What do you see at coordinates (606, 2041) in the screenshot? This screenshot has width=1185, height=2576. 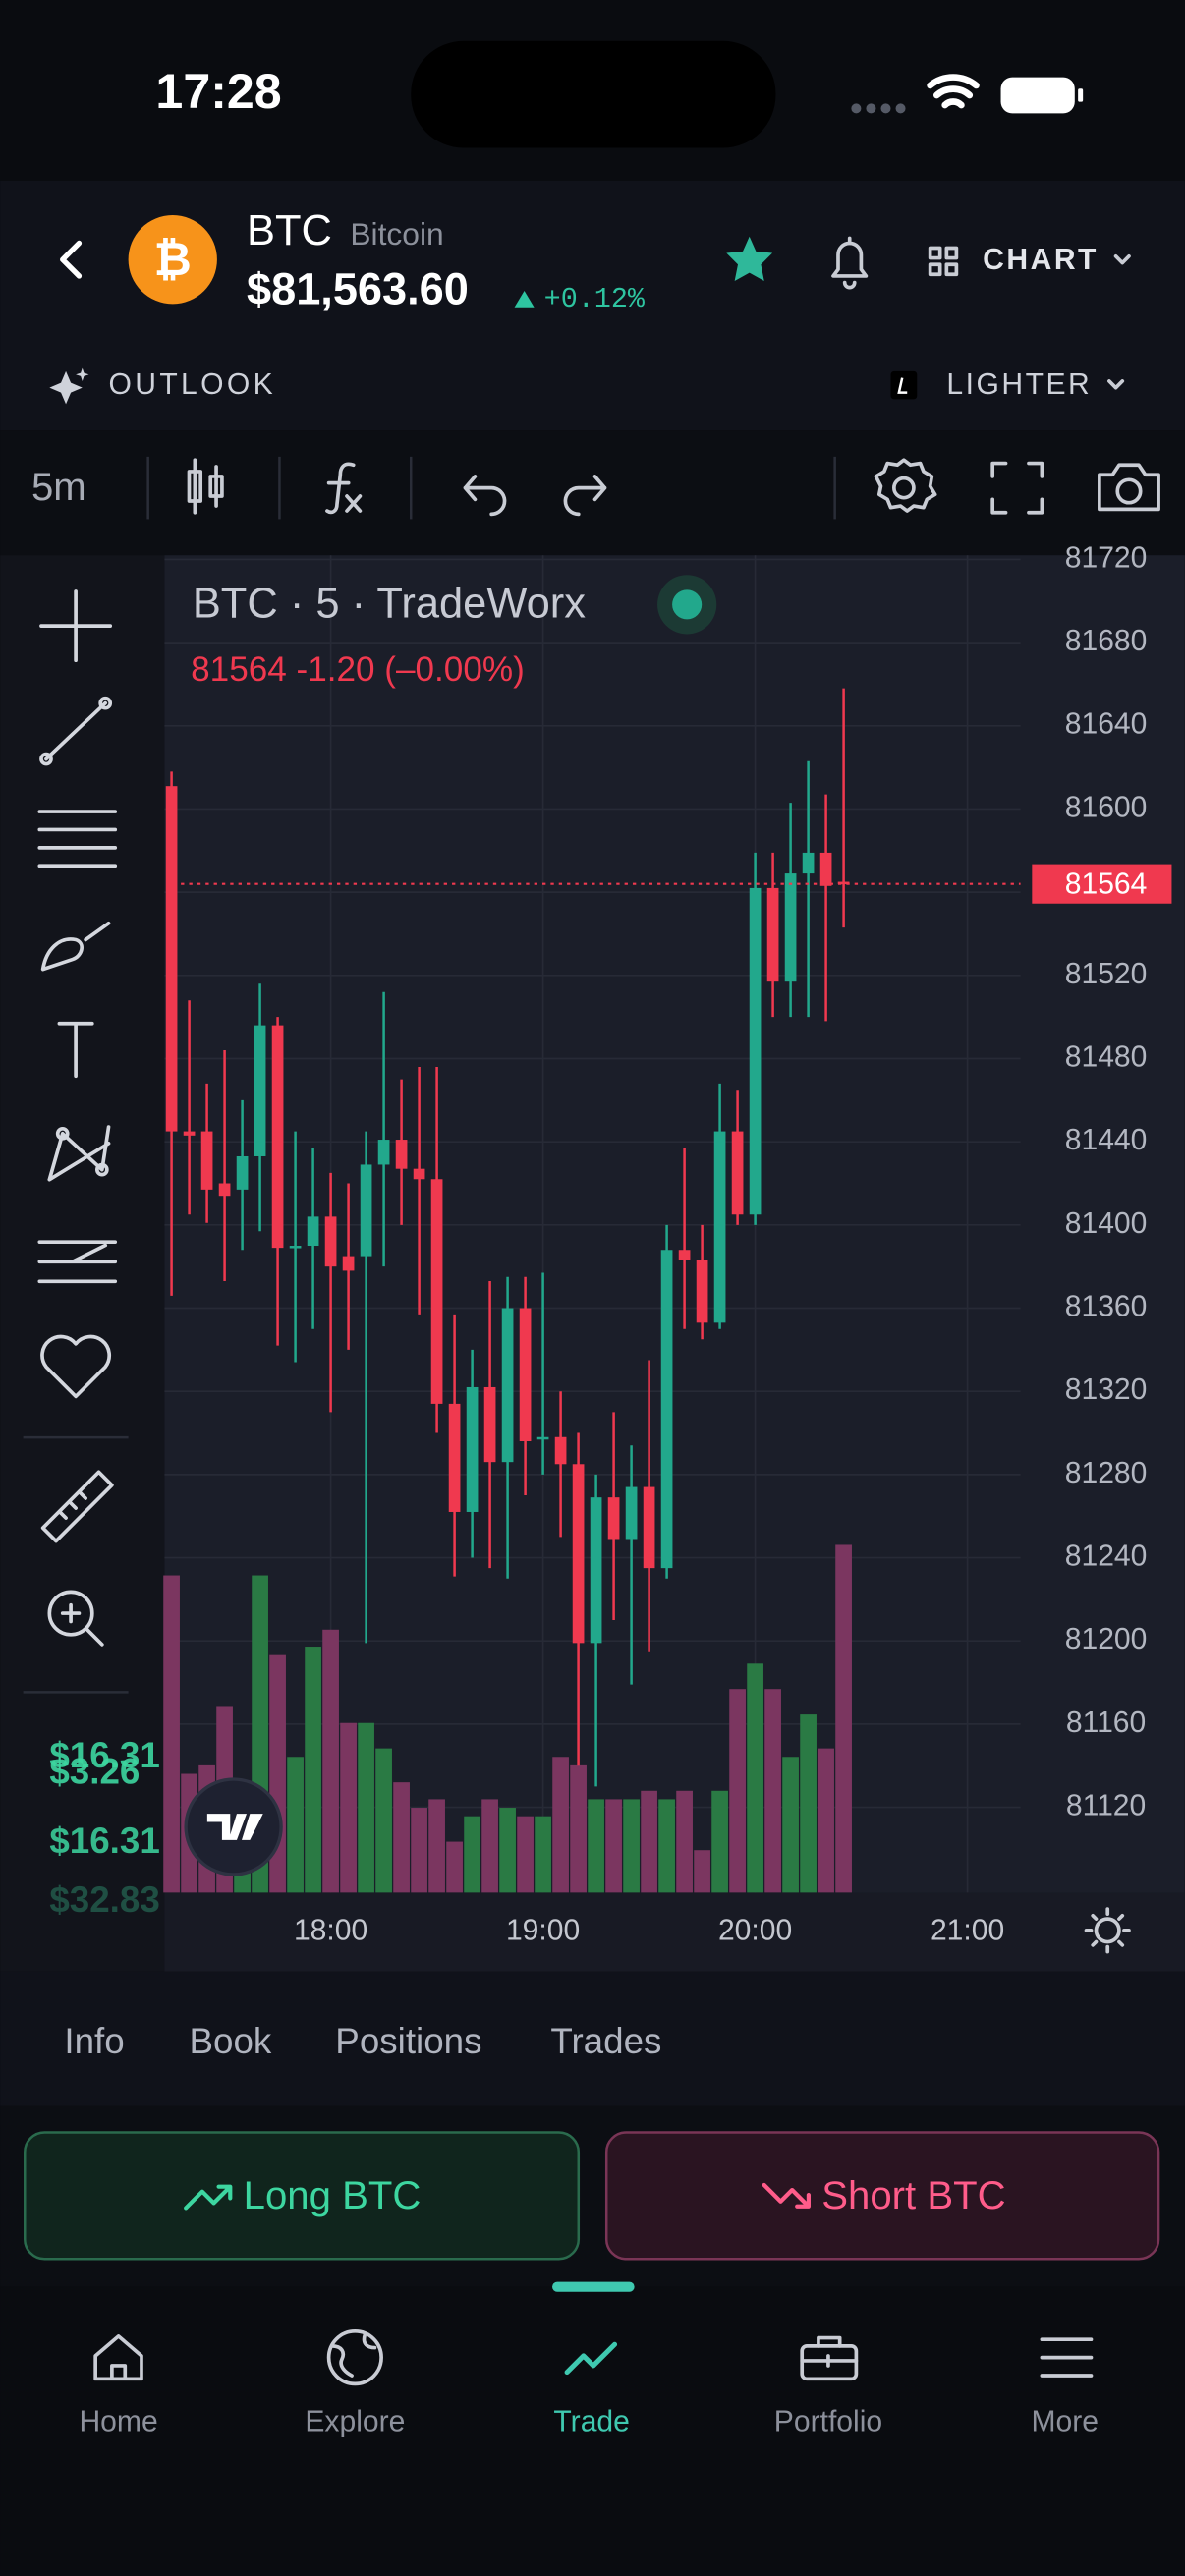 I see `tab: Trades` at bounding box center [606, 2041].